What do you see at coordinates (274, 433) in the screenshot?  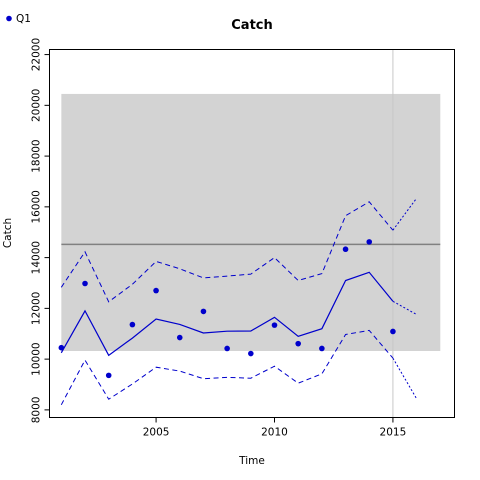 I see `x-tick-label: 2010` at bounding box center [274, 433].